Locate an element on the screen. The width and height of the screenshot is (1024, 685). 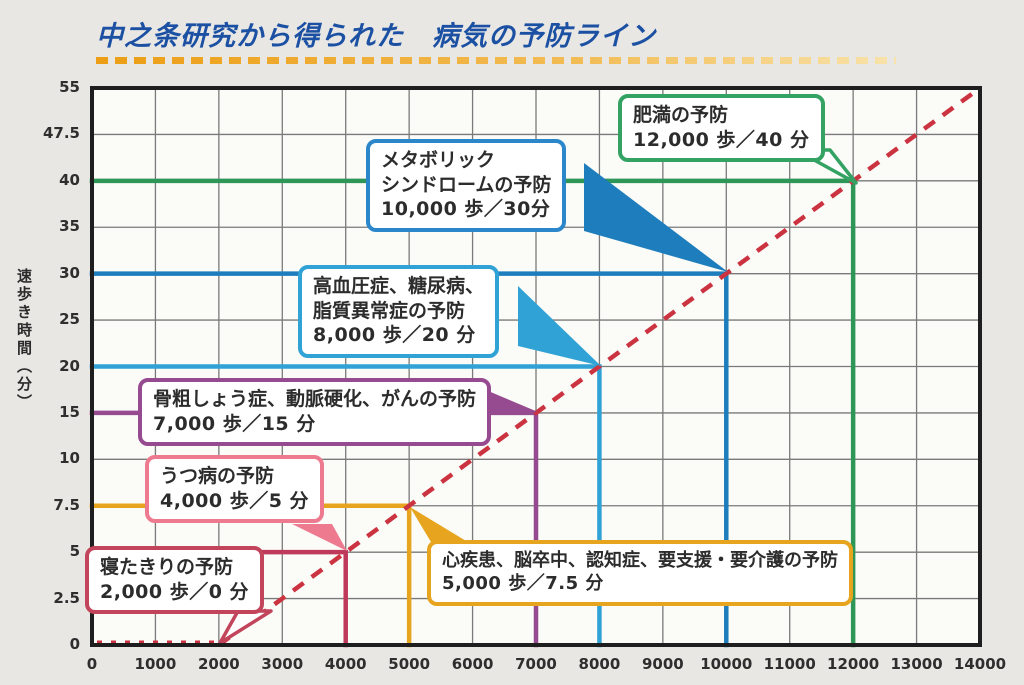
x-tick-label: 1000 is located at coordinates (155, 664).